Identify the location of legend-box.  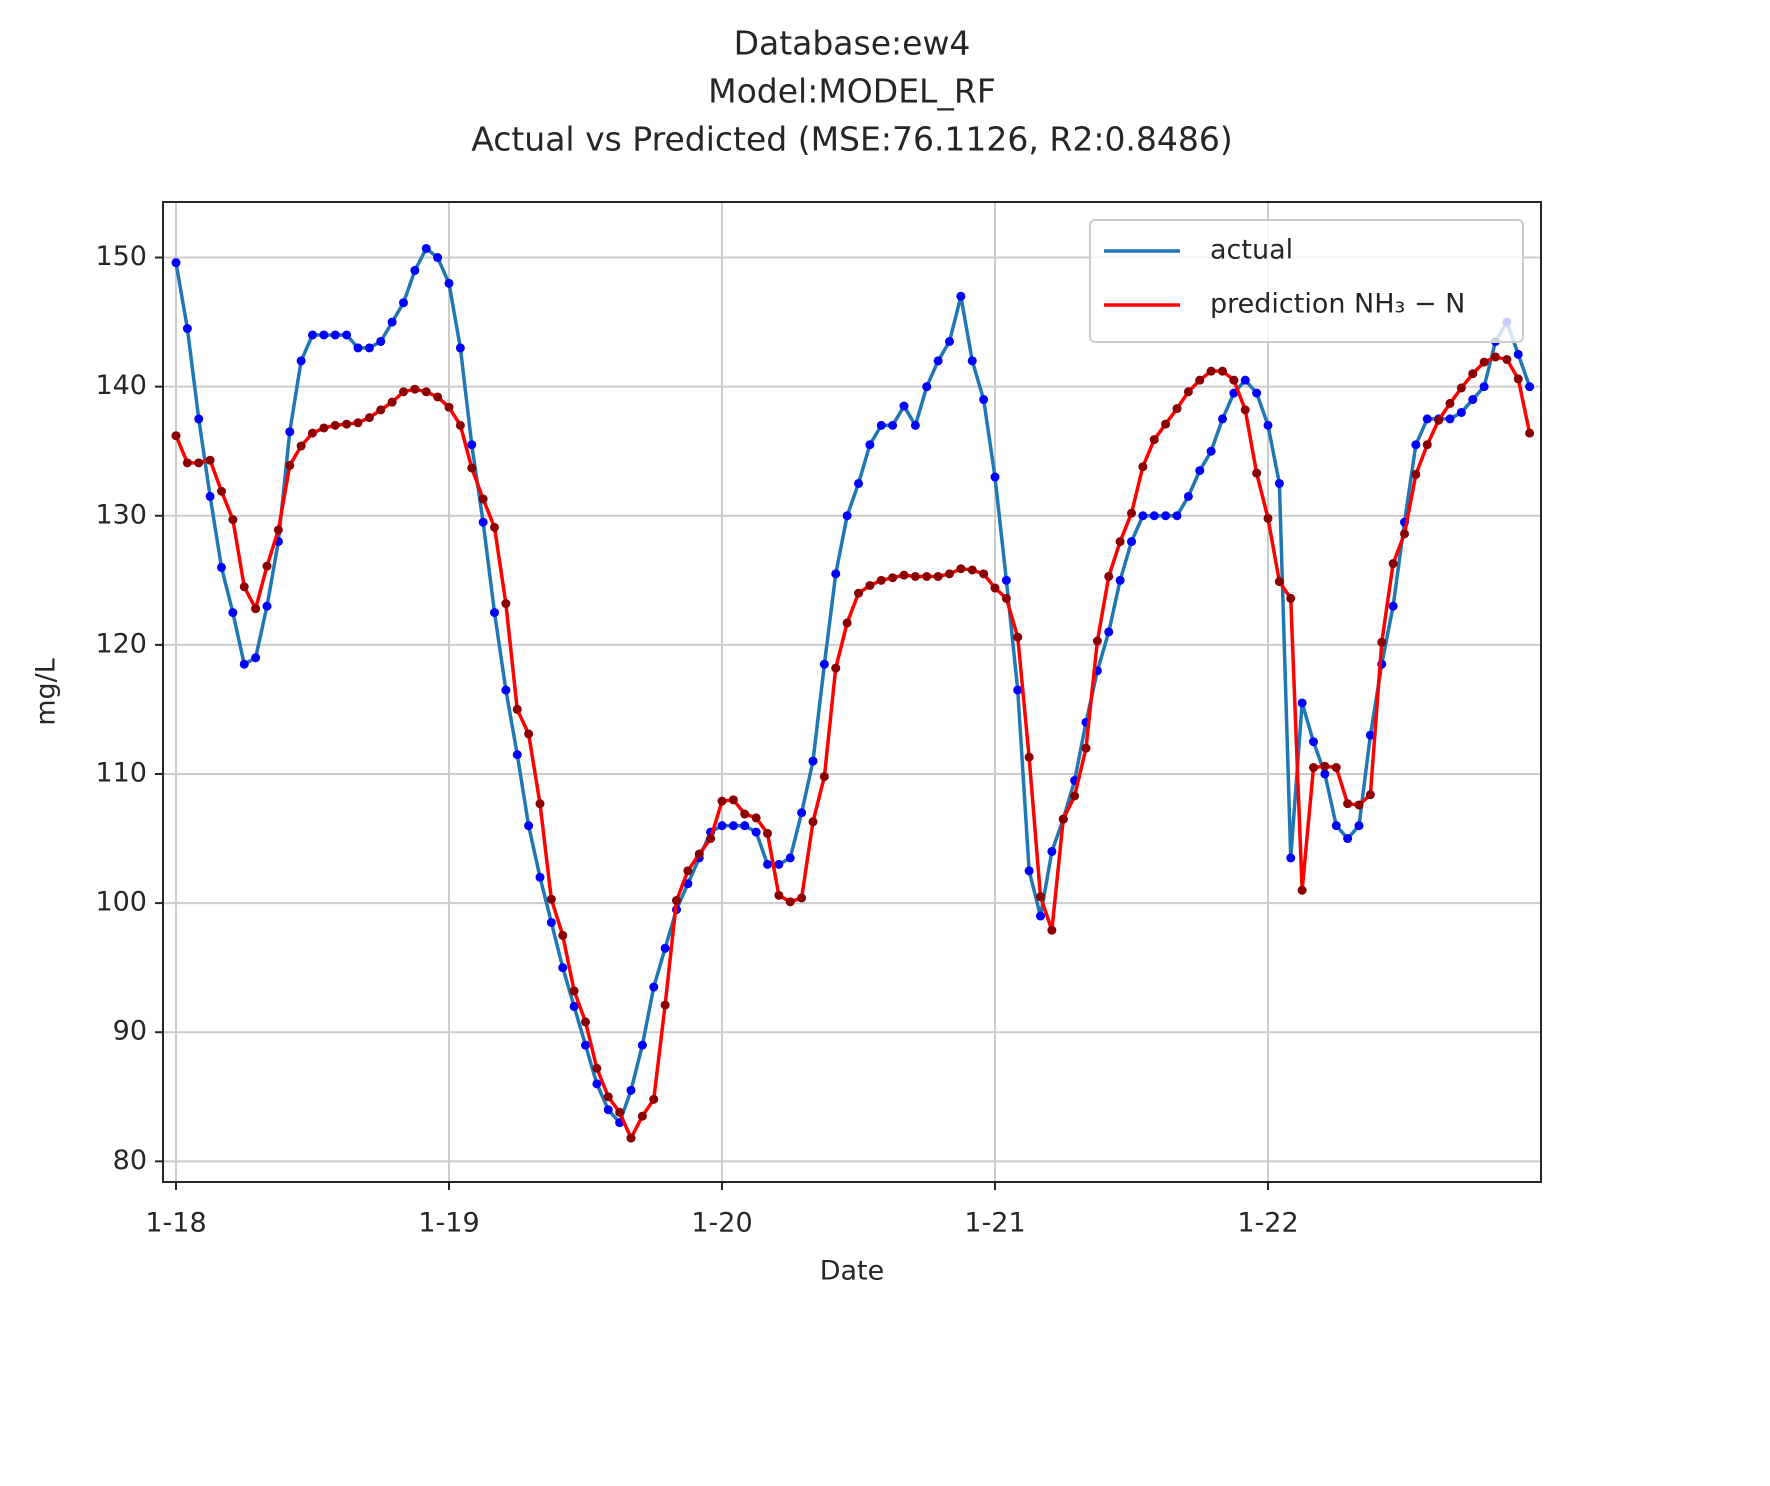
(1306, 281).